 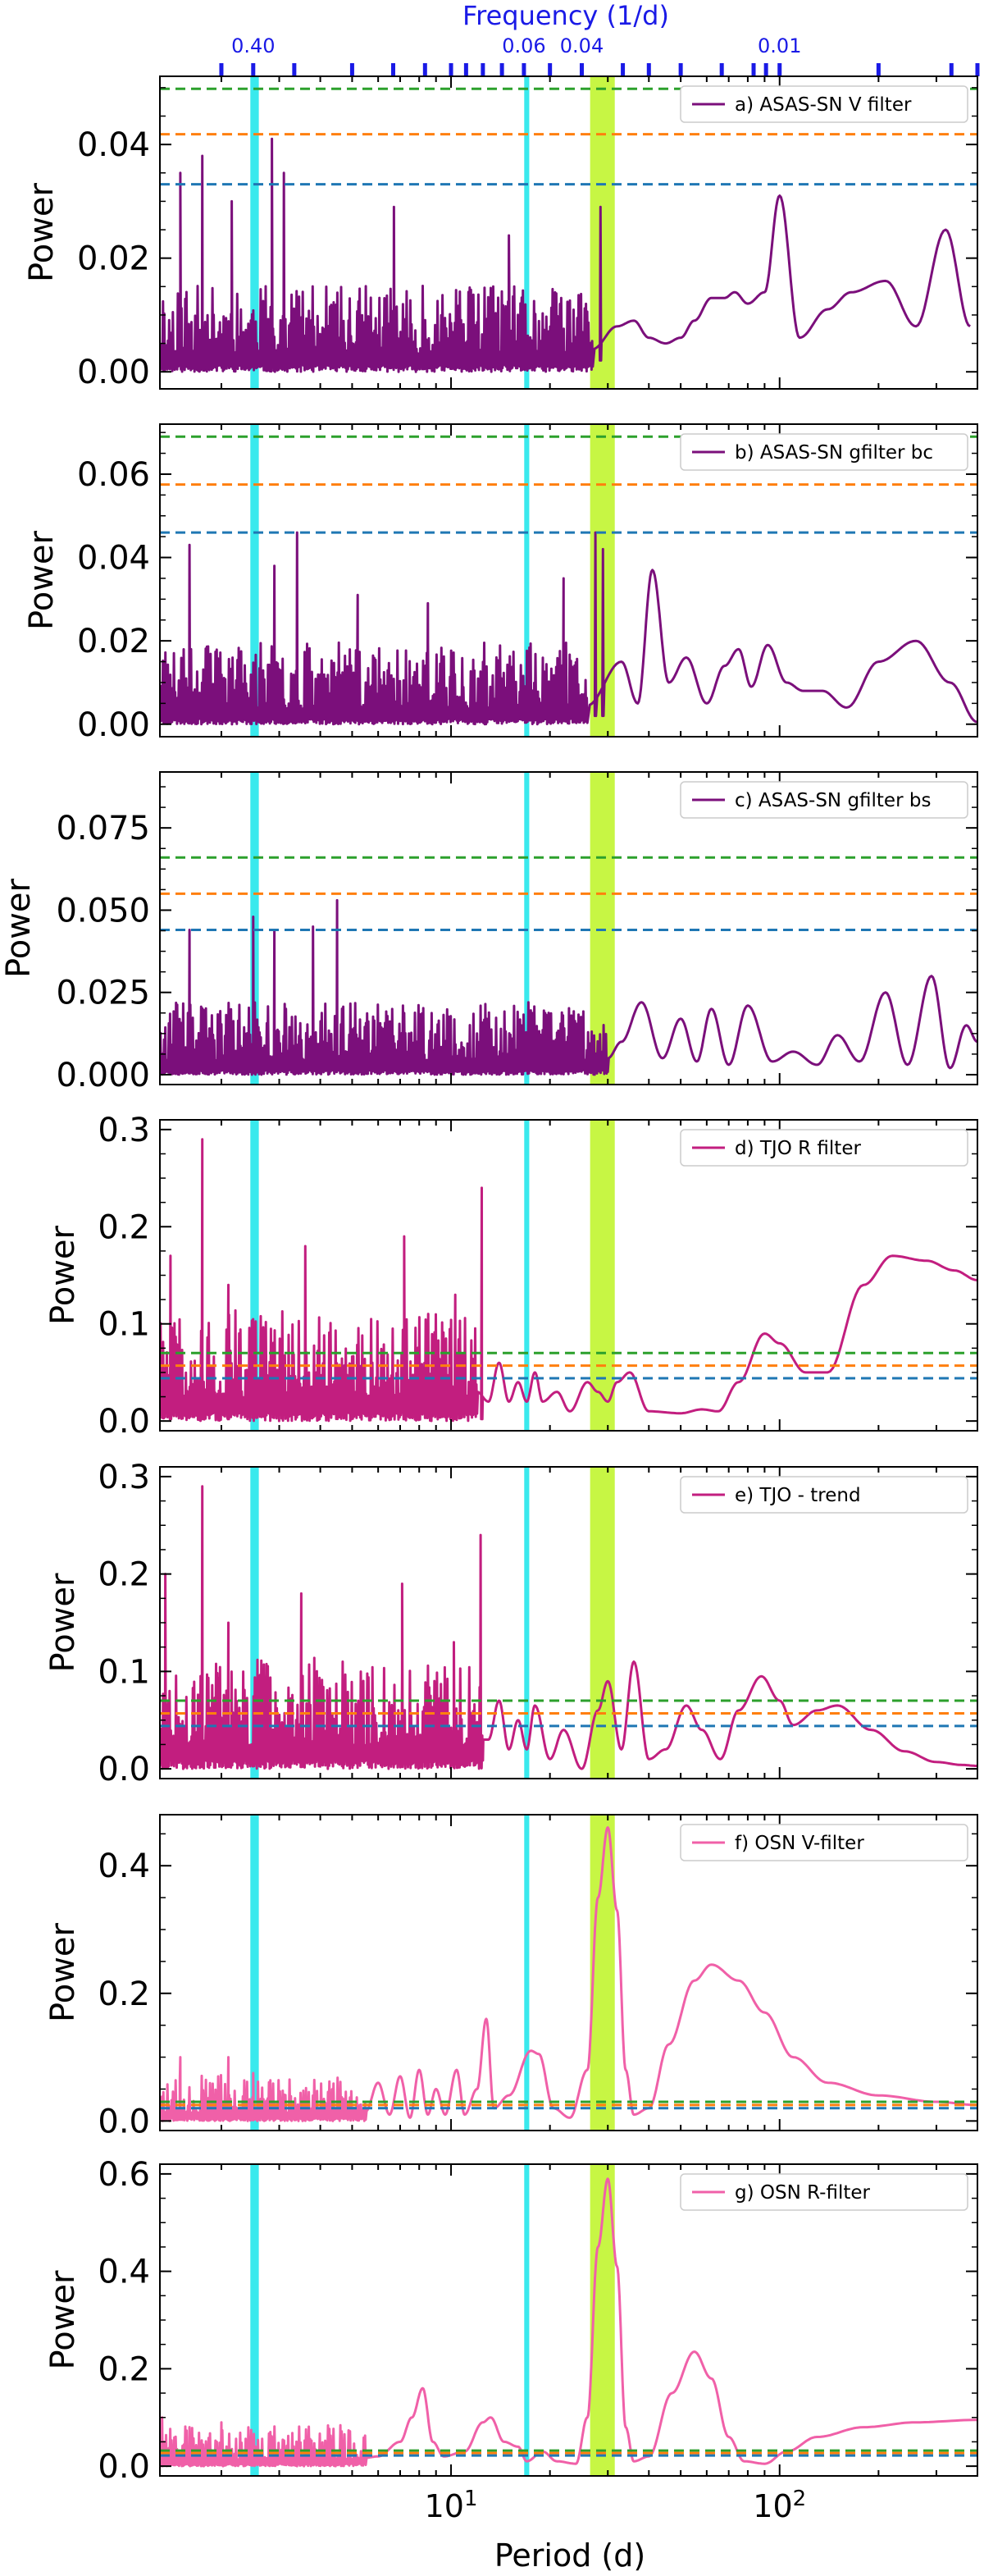 What do you see at coordinates (253, 46) in the screenshot?
I see `frequency-tick-label: 0.40` at bounding box center [253, 46].